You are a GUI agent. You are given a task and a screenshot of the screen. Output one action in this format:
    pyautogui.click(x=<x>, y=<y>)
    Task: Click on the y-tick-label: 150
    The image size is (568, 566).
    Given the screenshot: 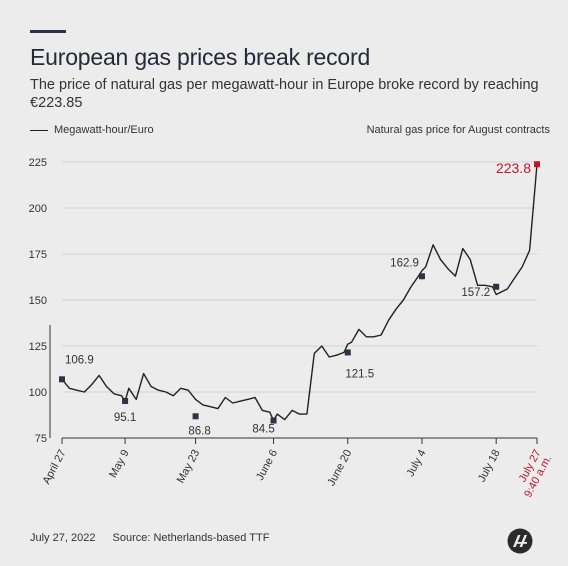 What is the action you would take?
    pyautogui.click(x=38, y=301)
    